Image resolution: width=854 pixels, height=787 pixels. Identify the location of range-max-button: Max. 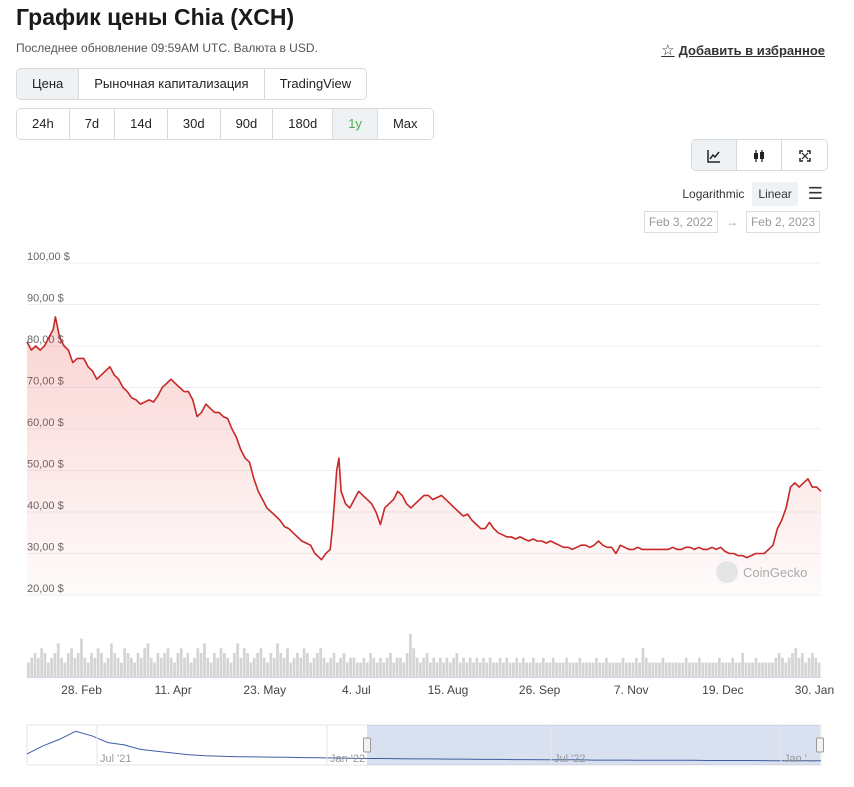
(405, 124).